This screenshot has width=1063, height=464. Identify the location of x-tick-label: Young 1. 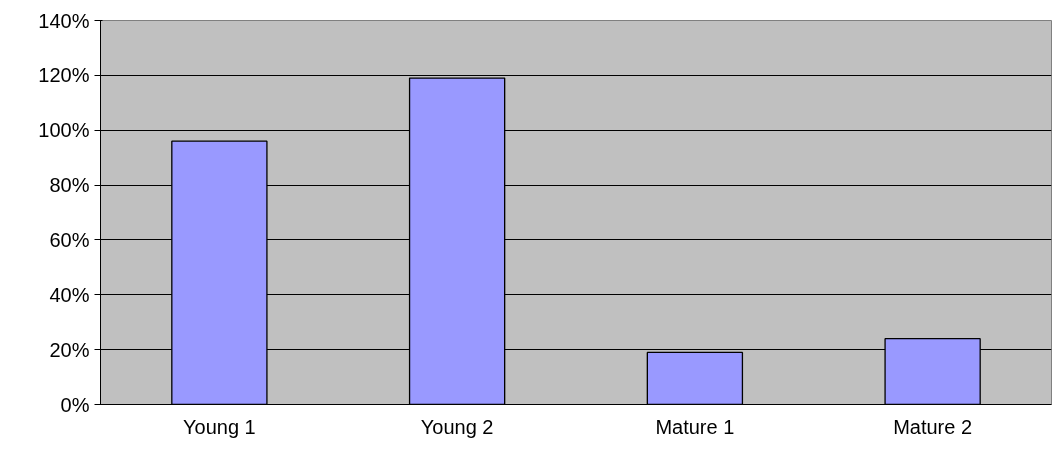
(219, 426).